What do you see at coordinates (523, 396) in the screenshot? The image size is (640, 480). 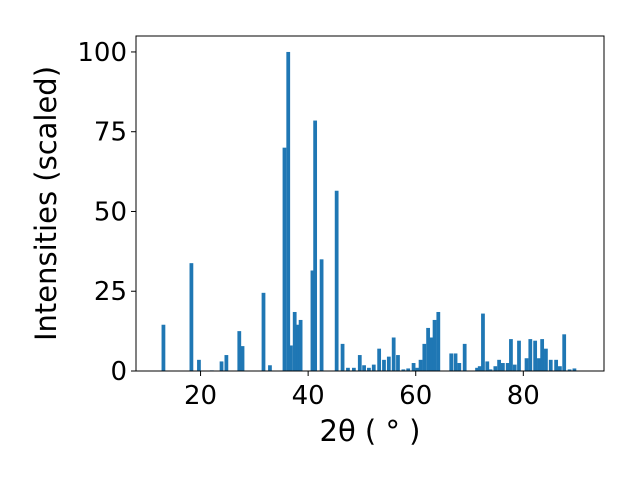 I see `x-tick-label: 80` at bounding box center [523, 396].